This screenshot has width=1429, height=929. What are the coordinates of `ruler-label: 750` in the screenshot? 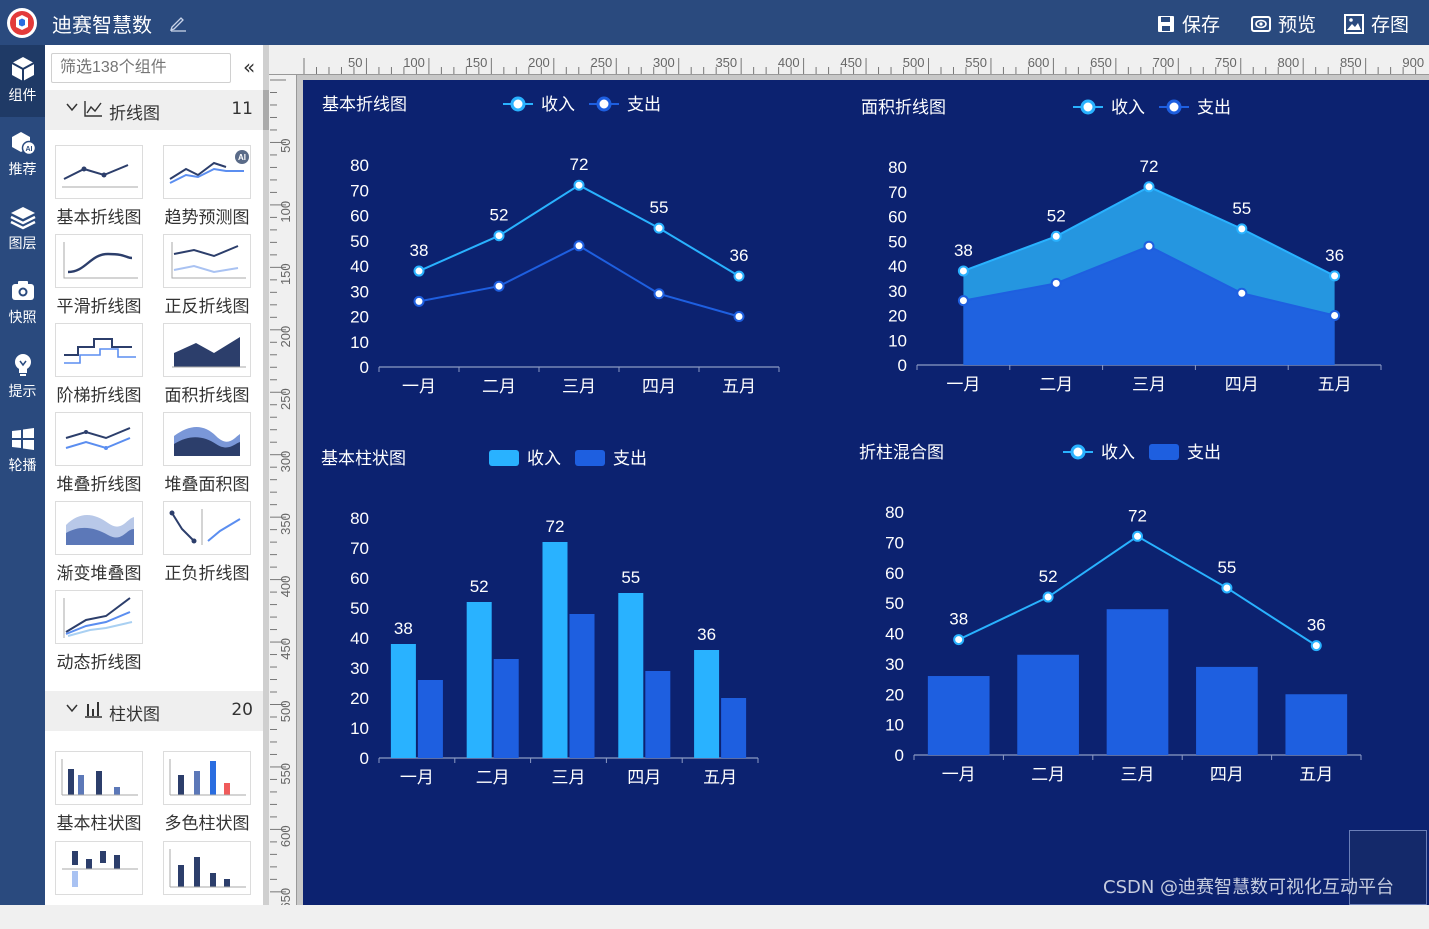 It's located at (1226, 62).